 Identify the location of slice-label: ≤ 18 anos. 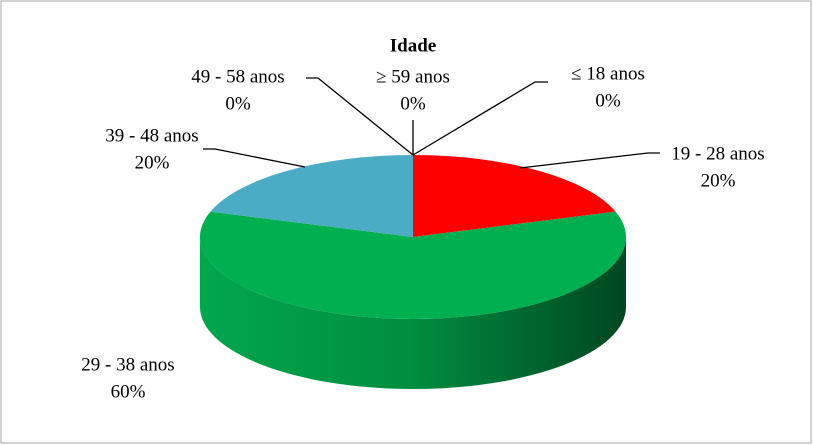
(608, 73).